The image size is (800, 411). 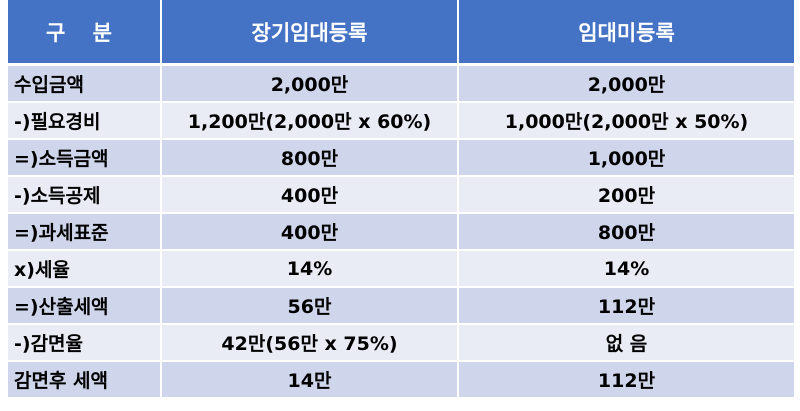 What do you see at coordinates (626, 232) in the screenshot?
I see `unregistered-value: 800만` at bounding box center [626, 232].